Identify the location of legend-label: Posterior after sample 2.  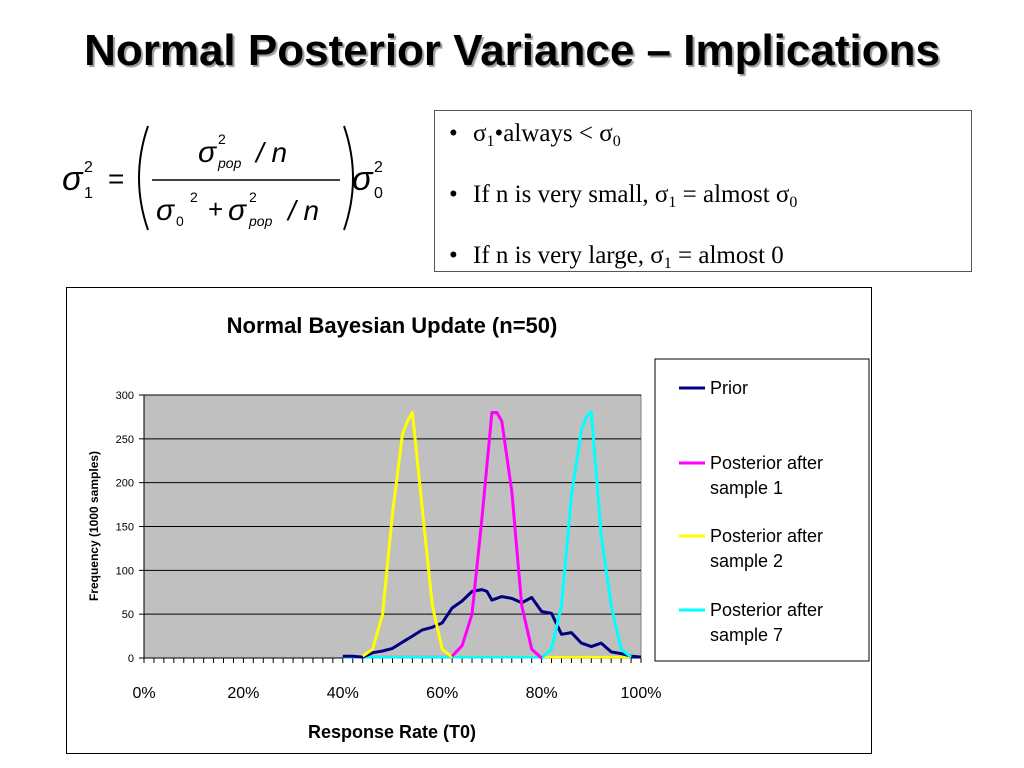
(766, 548).